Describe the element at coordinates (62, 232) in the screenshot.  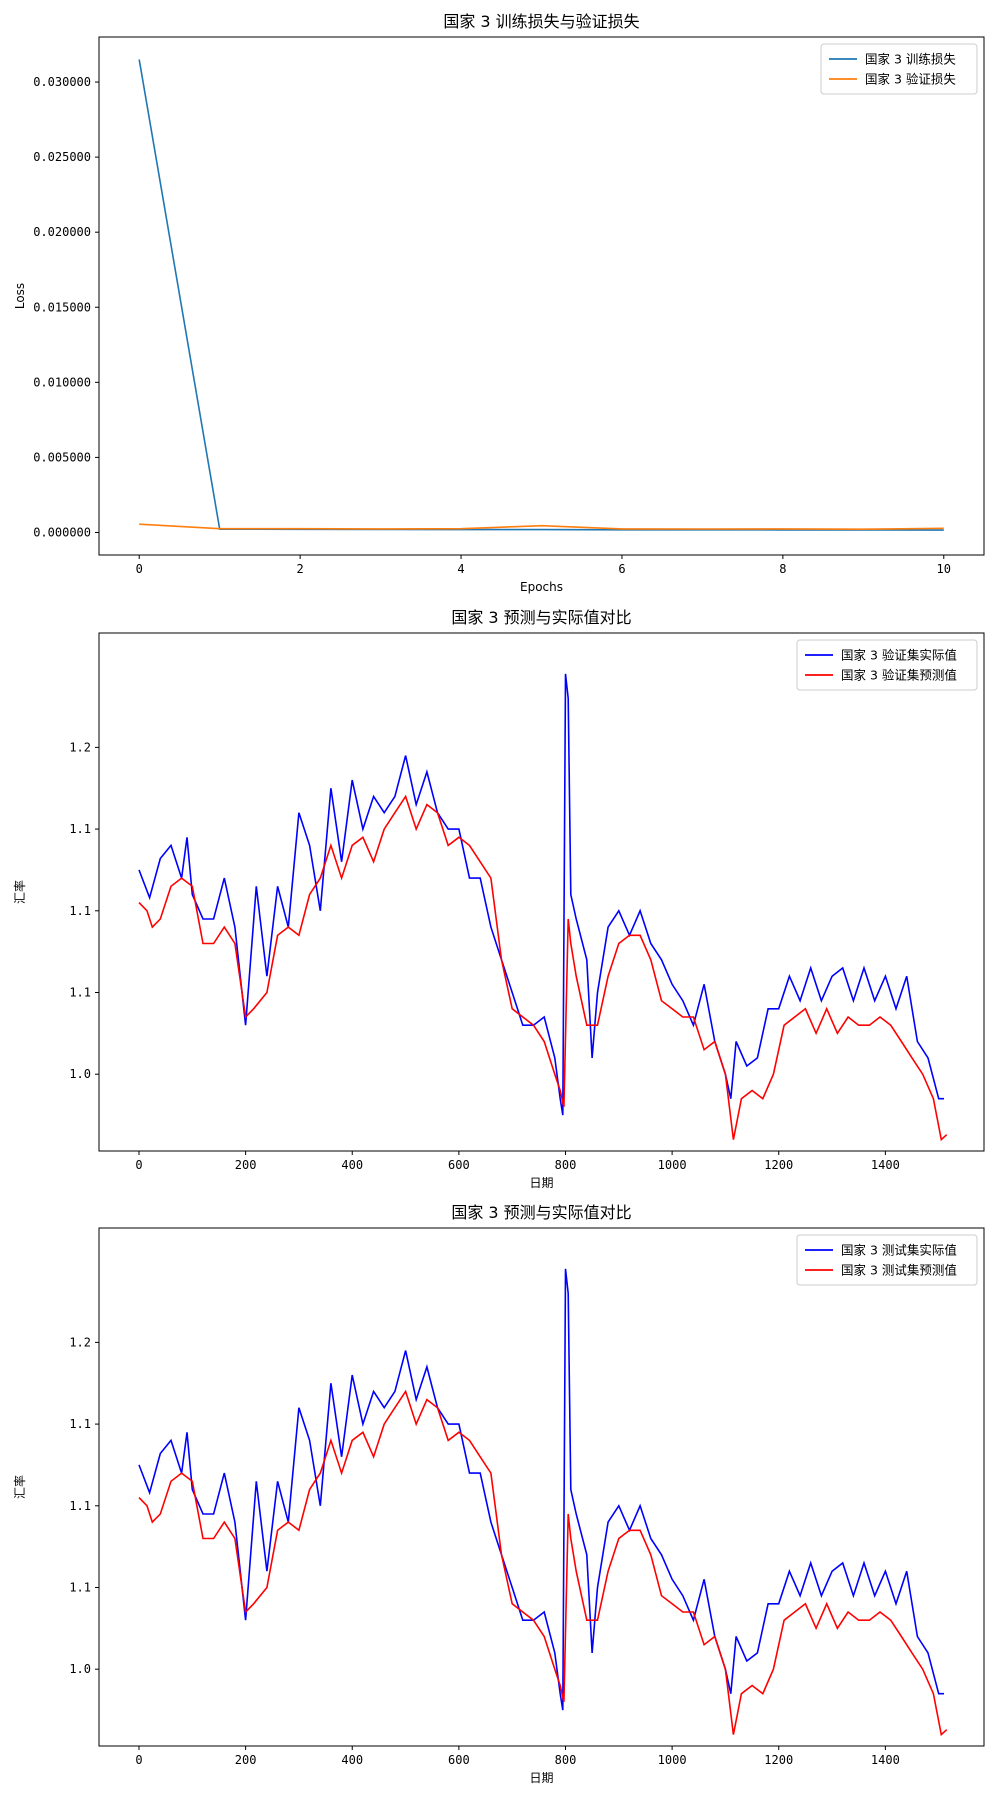
I see `y-tick-label: 0.020000` at that location.